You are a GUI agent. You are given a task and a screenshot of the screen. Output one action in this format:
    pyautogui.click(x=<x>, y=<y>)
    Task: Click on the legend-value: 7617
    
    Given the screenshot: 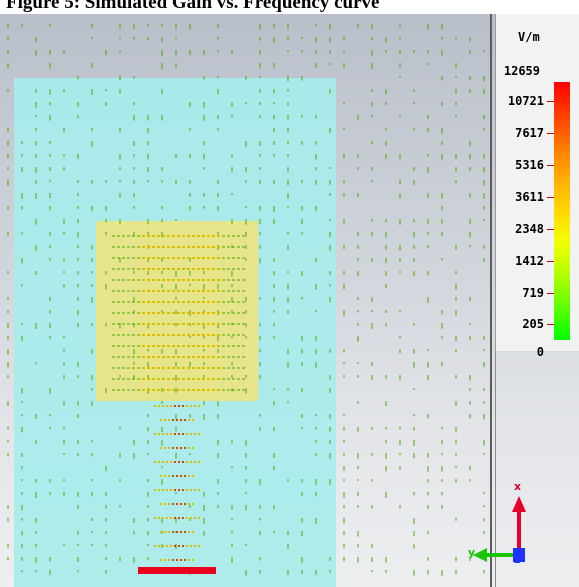 What is the action you would take?
    pyautogui.click(x=529, y=133)
    